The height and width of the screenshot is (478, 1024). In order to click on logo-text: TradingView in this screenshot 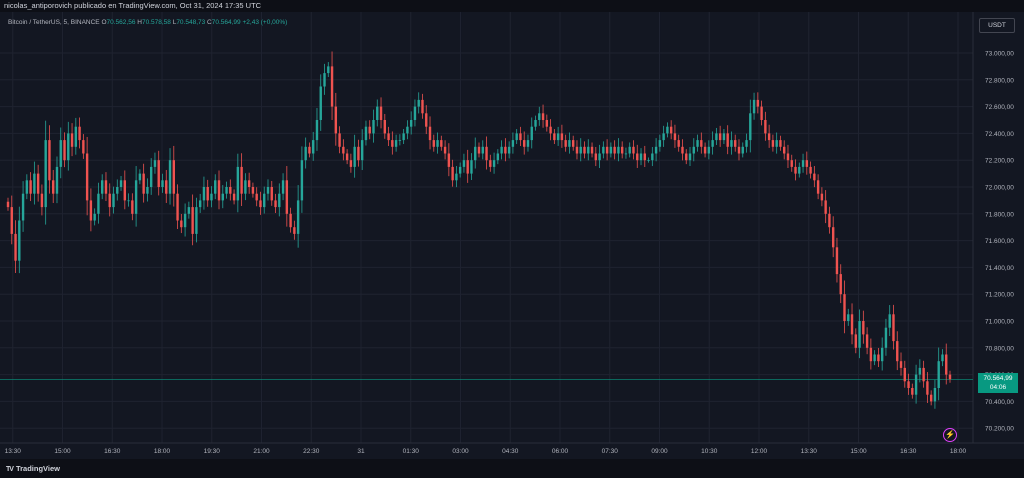, I will do `click(37, 468)`.